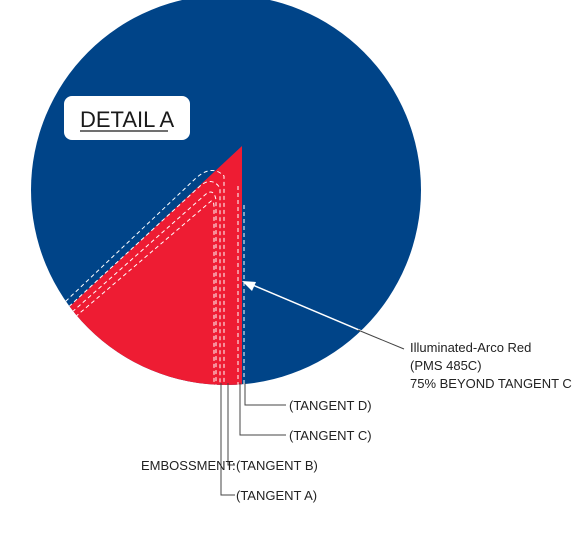 The width and height of the screenshot is (572, 538). What do you see at coordinates (231, 424) in the screenshot?
I see `tangent-b-leader` at bounding box center [231, 424].